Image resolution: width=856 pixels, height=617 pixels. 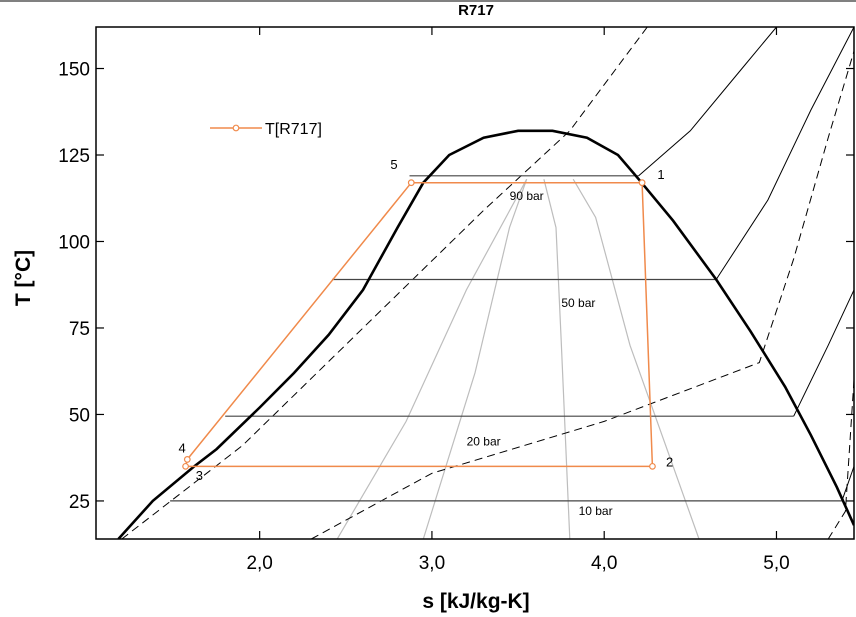 I want to click on state-point-label-1: 1, so click(x=660, y=174).